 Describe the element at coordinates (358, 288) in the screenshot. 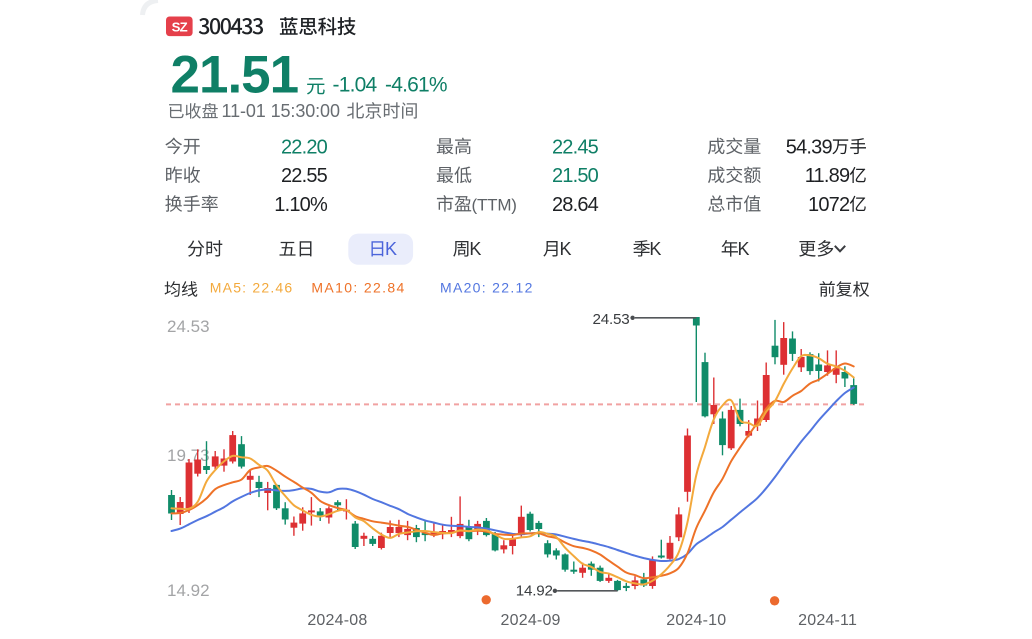

I see `svg-text: MA10: 22.84` at that location.